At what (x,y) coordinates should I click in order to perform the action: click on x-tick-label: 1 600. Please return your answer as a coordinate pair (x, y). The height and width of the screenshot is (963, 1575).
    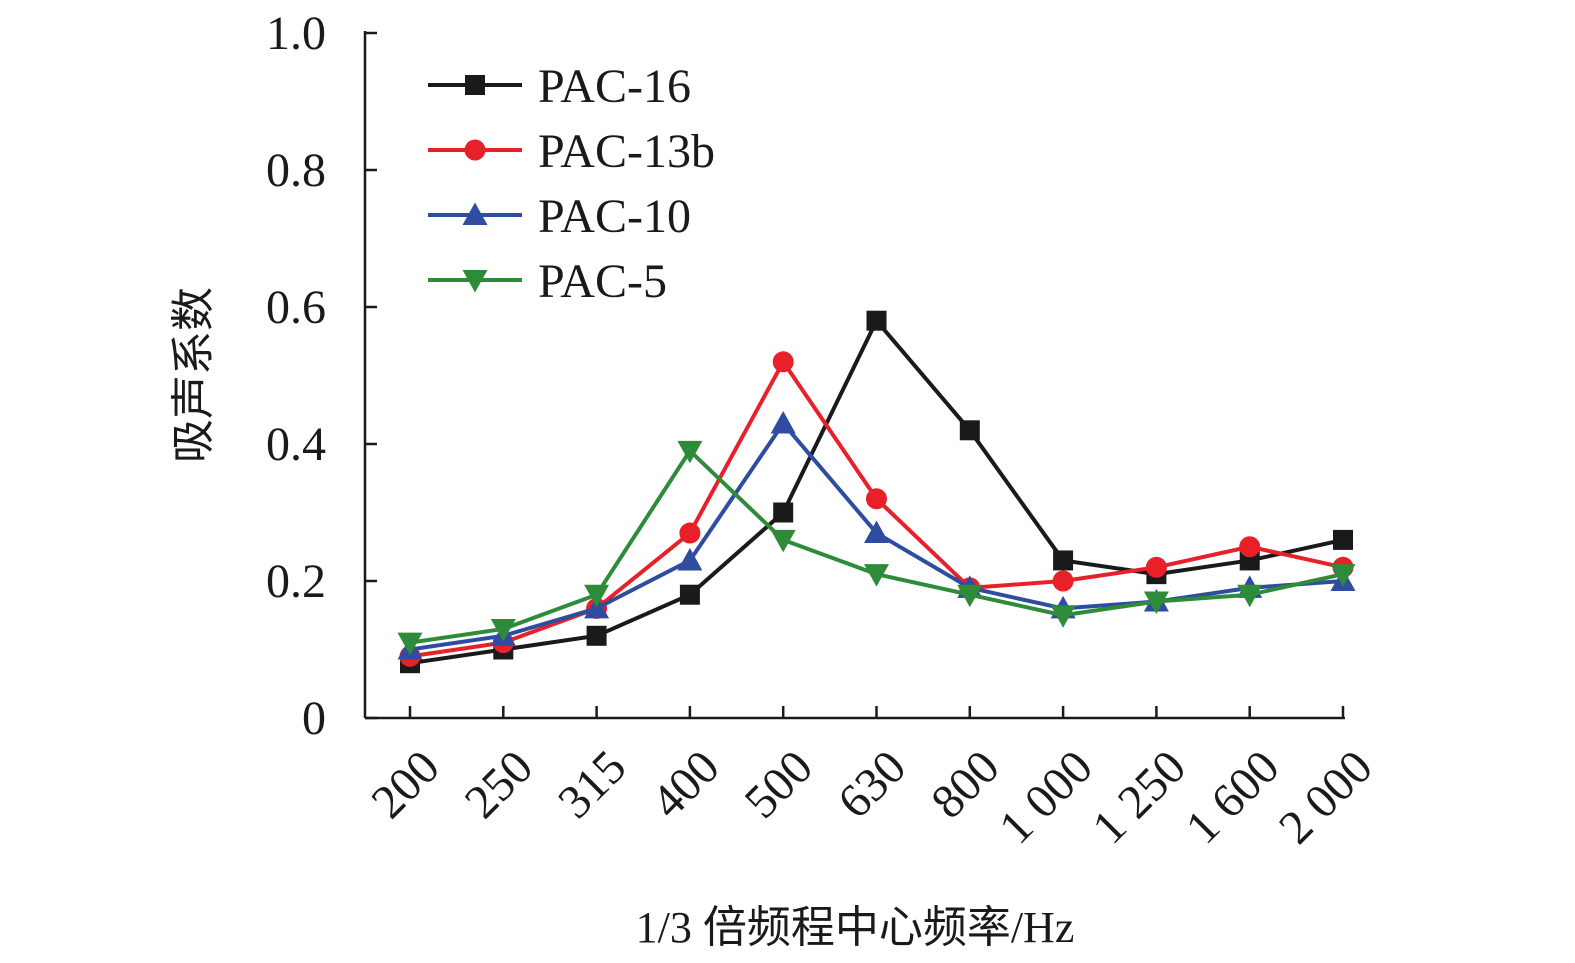
    Looking at the image, I should click on (1233, 797).